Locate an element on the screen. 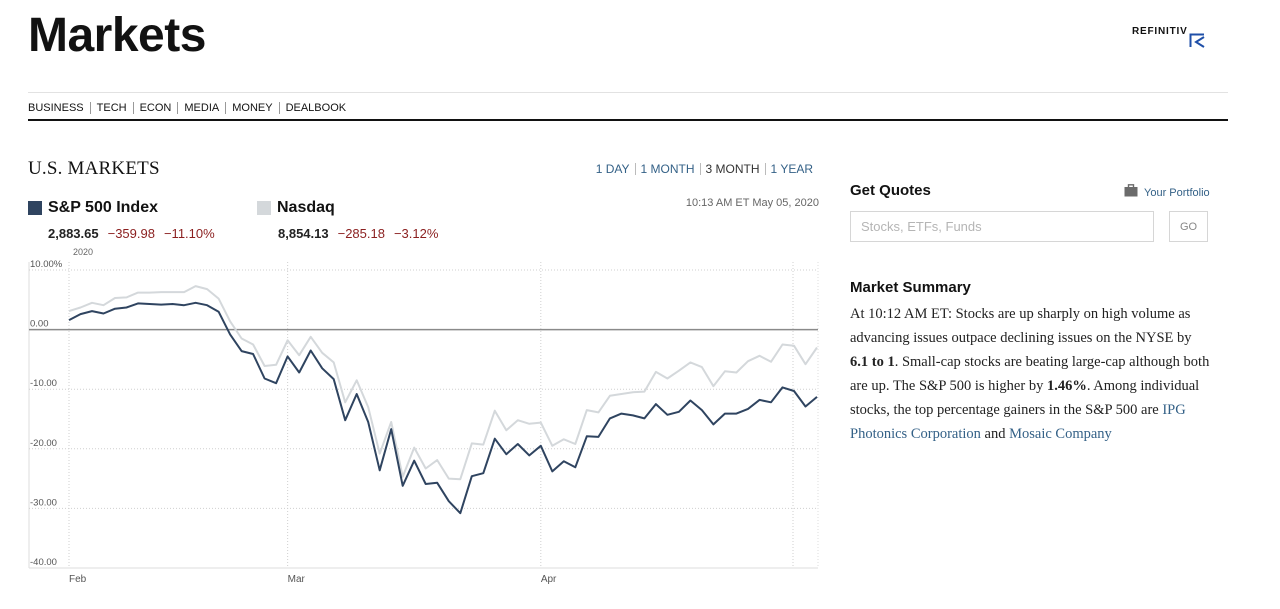  nav-business: BUSINESS is located at coordinates (56, 108).